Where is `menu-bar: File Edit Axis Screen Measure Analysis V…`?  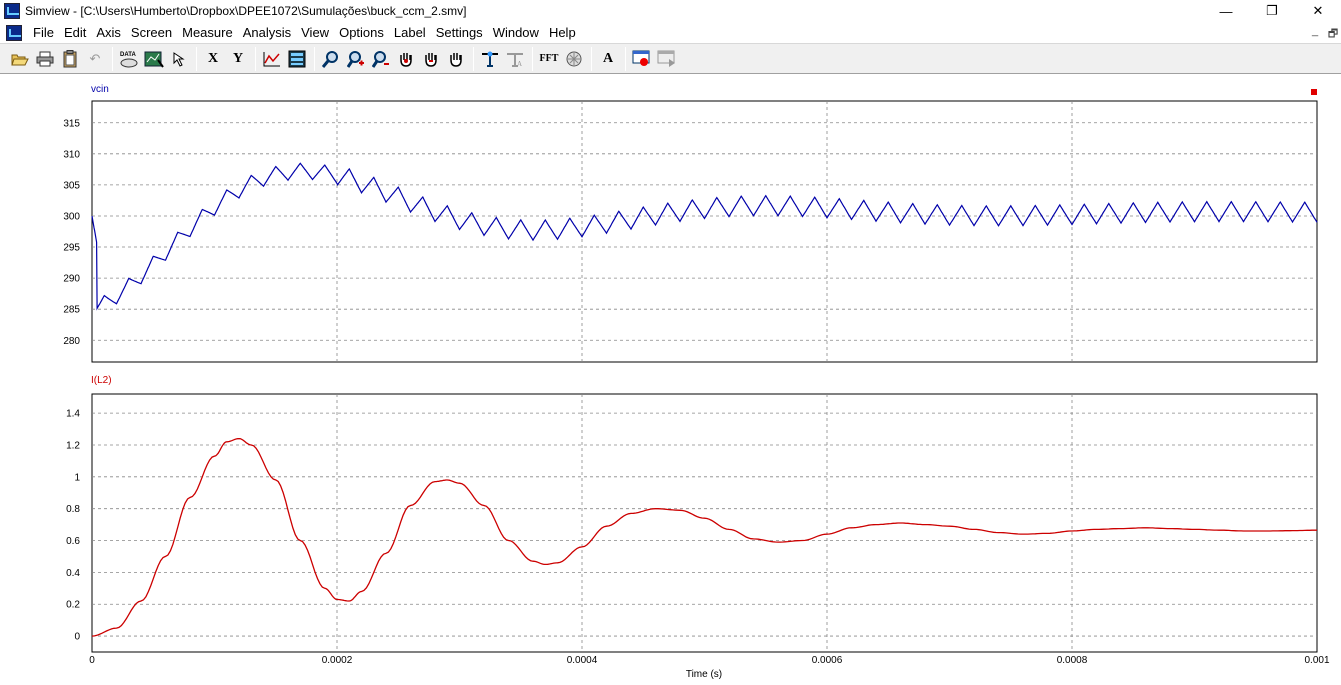
menu-bar: File Edit Axis Screen Measure Analysis V… is located at coordinates (670, 32).